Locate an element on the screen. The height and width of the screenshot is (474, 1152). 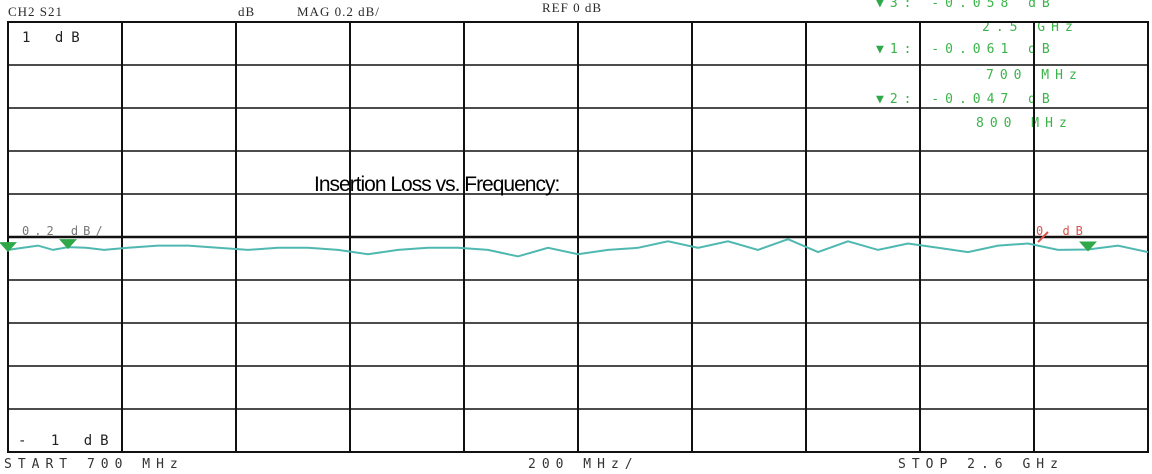
marker-2-readout: ▼ 2: -0.047 dB is located at coordinates (966, 99).